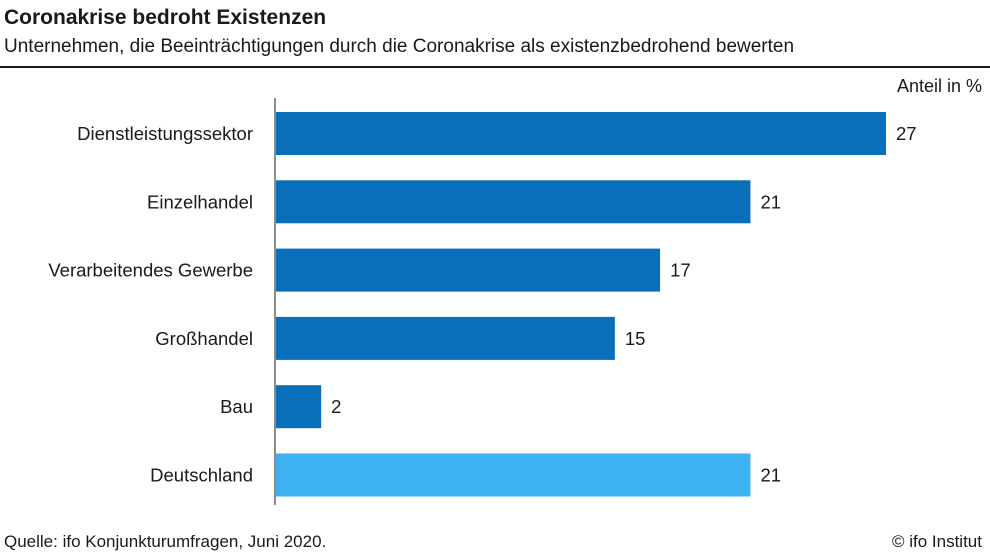  I want to click on copyright-note: © ifo Institut, so click(936, 541).